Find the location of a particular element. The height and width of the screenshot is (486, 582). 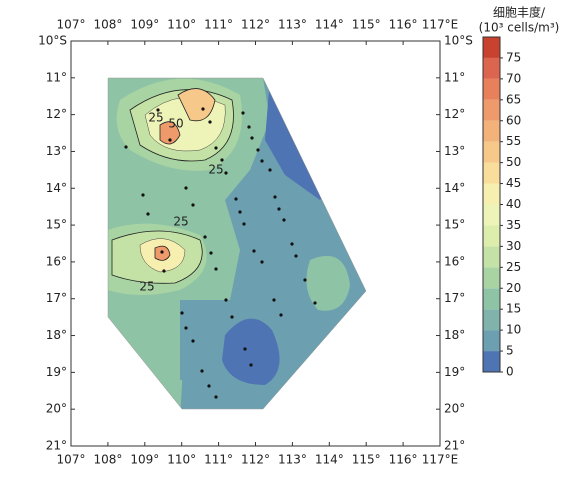

colorbar-tick-label: 25 is located at coordinates (513, 267).